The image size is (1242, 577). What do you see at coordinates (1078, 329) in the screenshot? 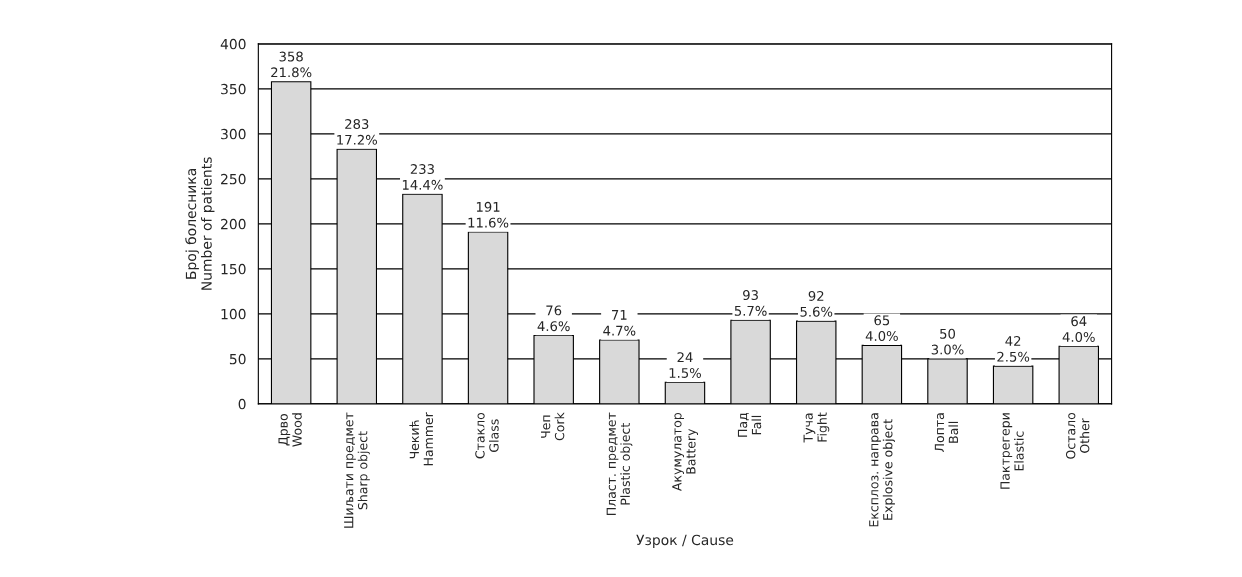
I see `data-label: 64 4.0%` at bounding box center [1078, 329].